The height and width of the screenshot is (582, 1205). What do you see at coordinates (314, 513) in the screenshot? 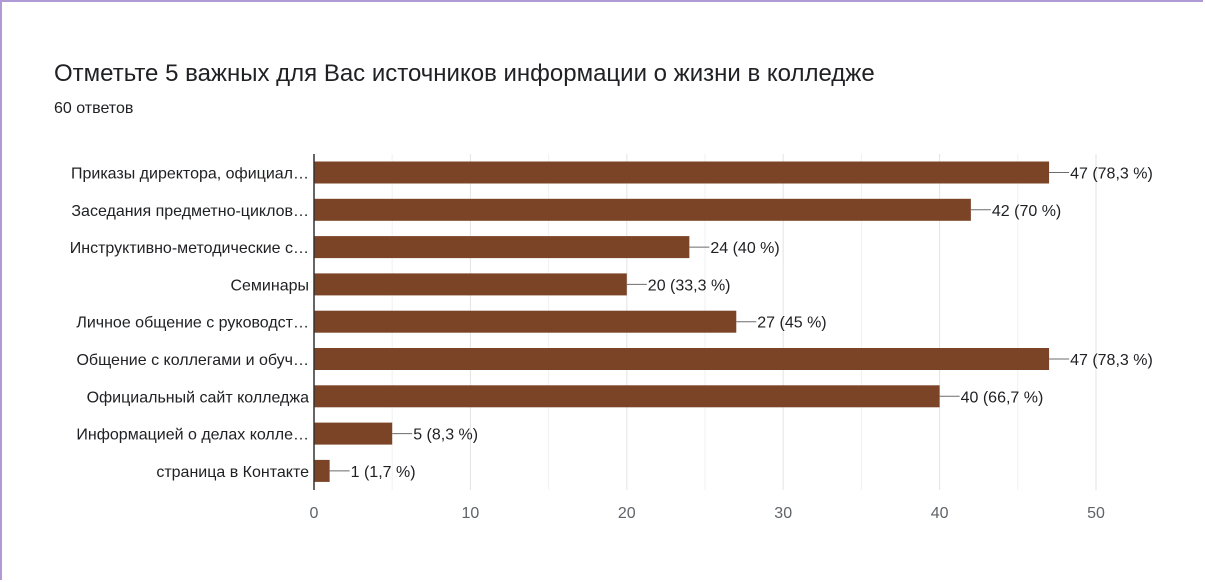
I see `x-tick-label: 0` at bounding box center [314, 513].